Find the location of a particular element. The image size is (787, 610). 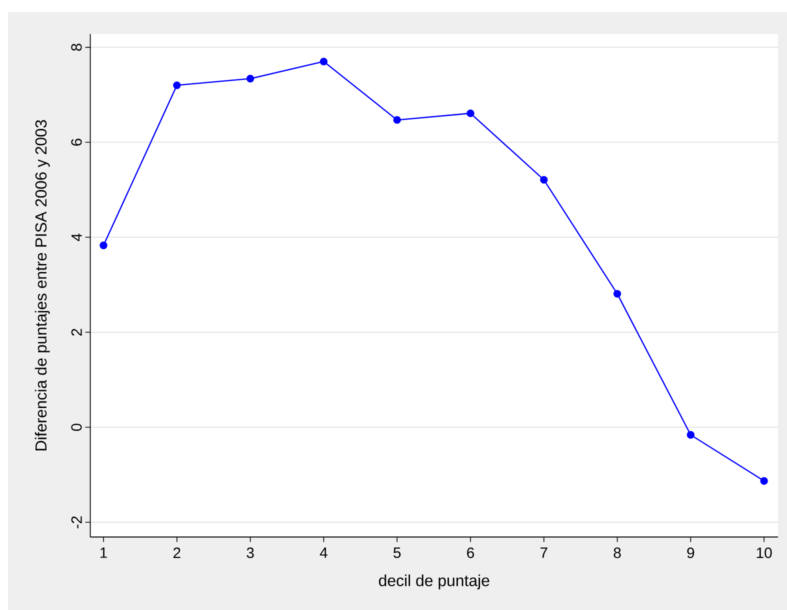

x-tick-label: 3 is located at coordinates (250, 553).